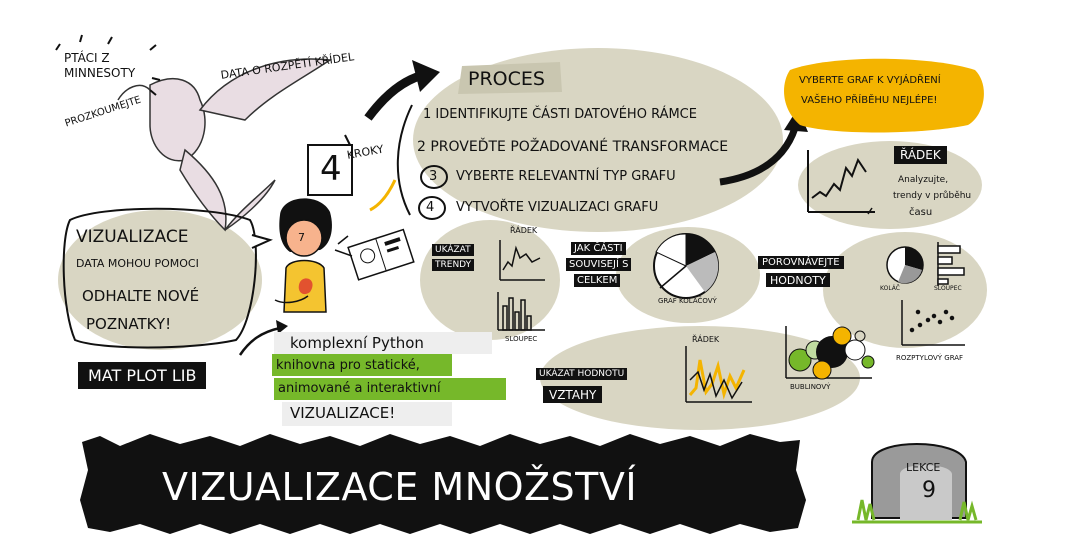  I want to click on line-panel-desc3: času, so click(921, 212).